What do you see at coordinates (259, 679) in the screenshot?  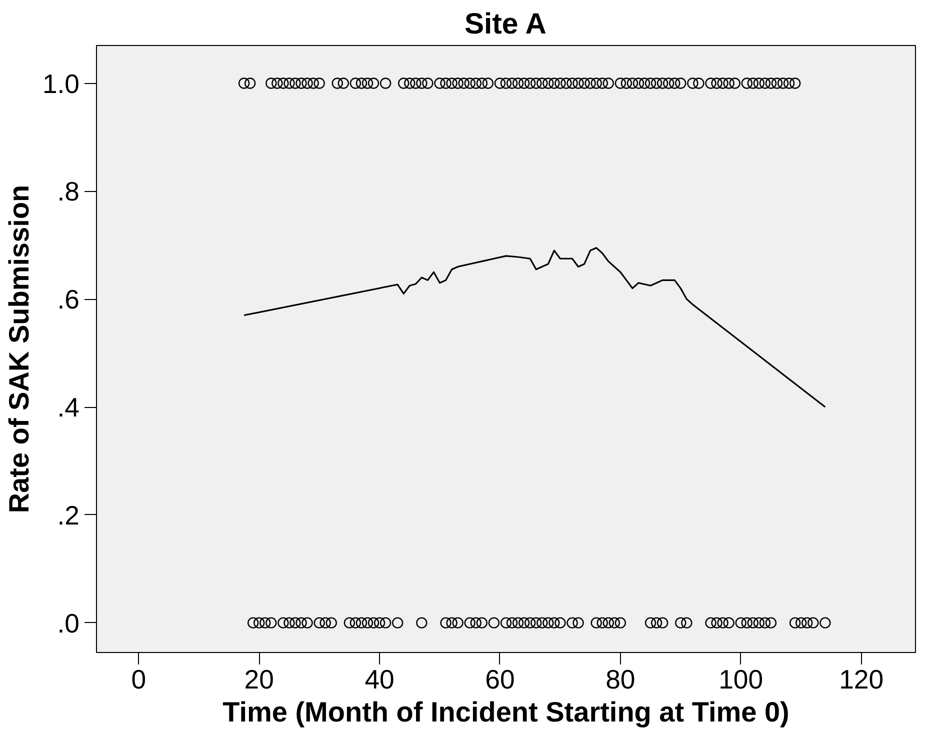 I see `x-tick-label: 20` at bounding box center [259, 679].